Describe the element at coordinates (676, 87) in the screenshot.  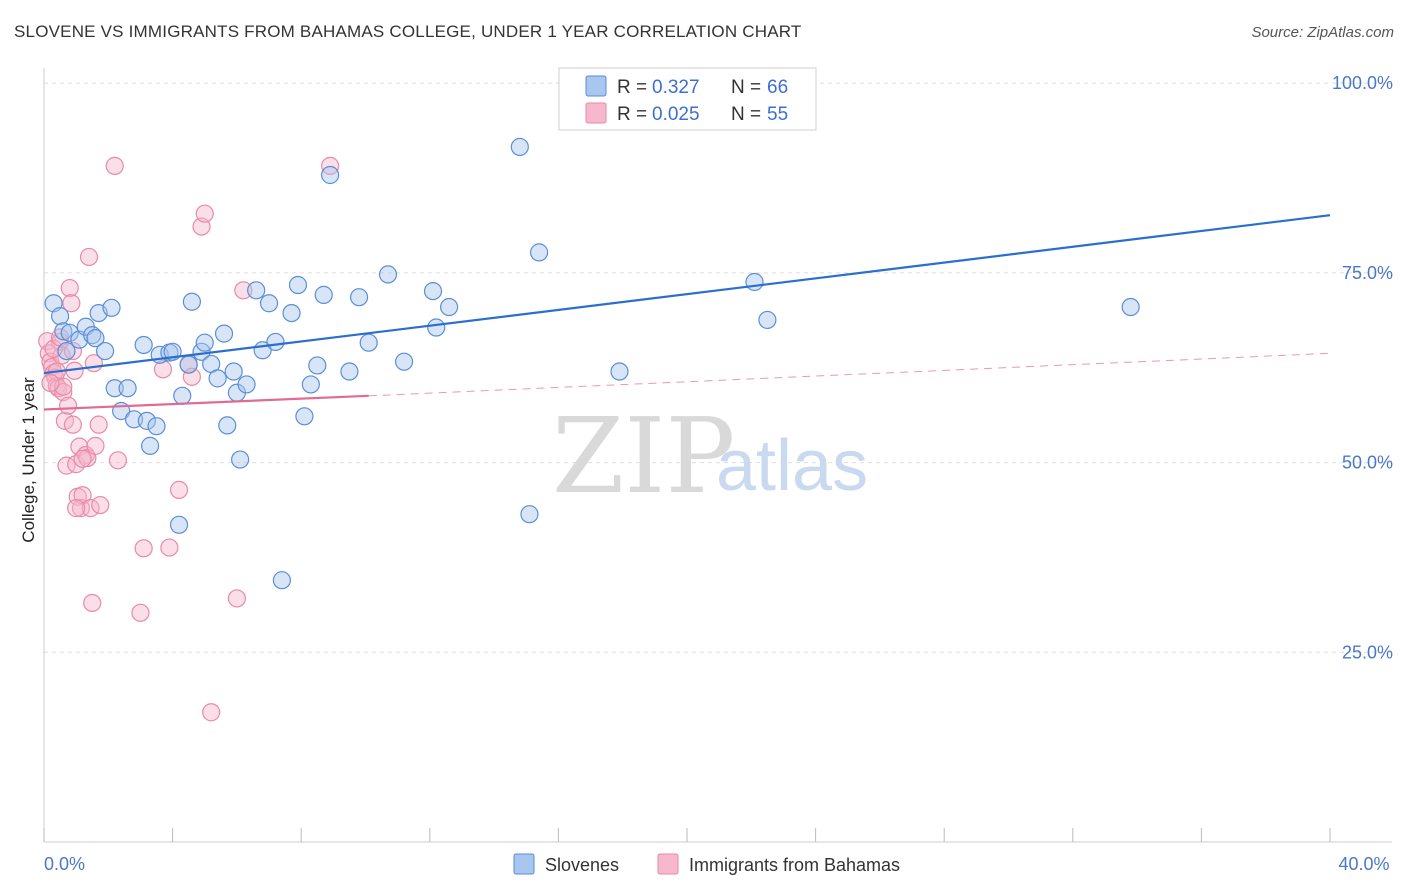
I see `legend-r-value-blue: 0.327` at that location.